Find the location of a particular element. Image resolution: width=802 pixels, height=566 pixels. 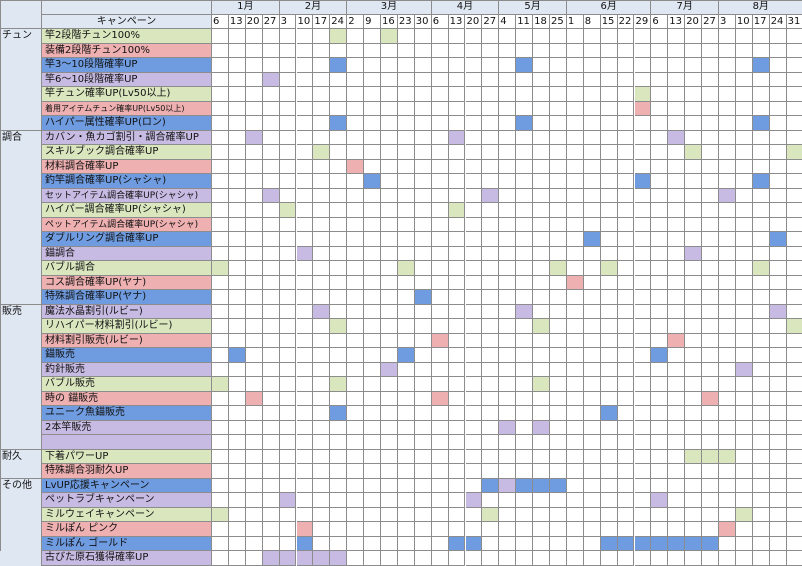

campaign-row-label: 着用アイテムチュン確率UP(Lv50以上) is located at coordinates (127, 108).